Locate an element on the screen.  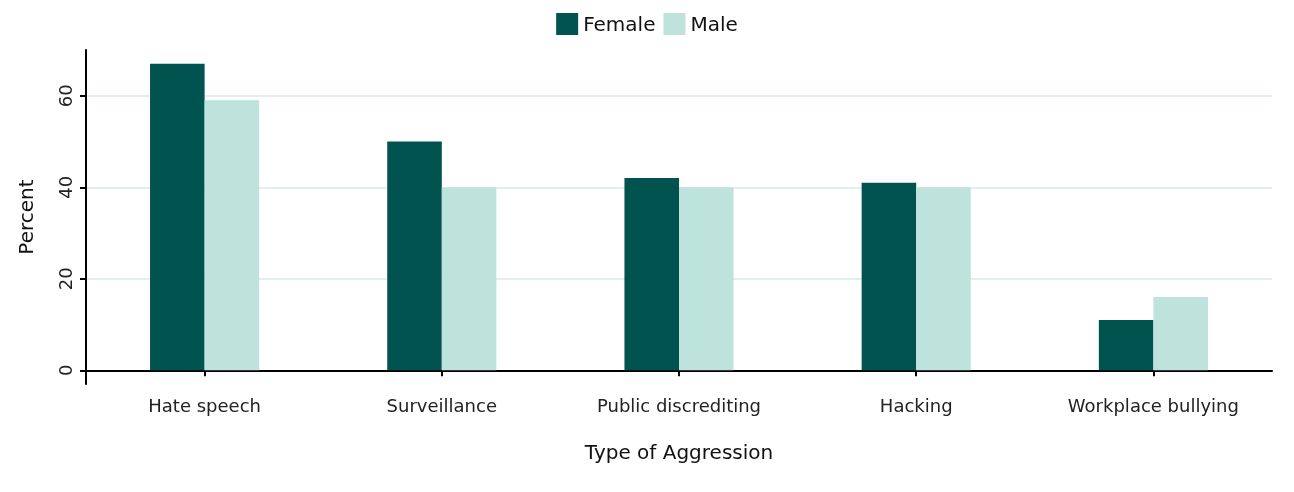
y-tick-label: 40 is located at coordinates (65, 187).